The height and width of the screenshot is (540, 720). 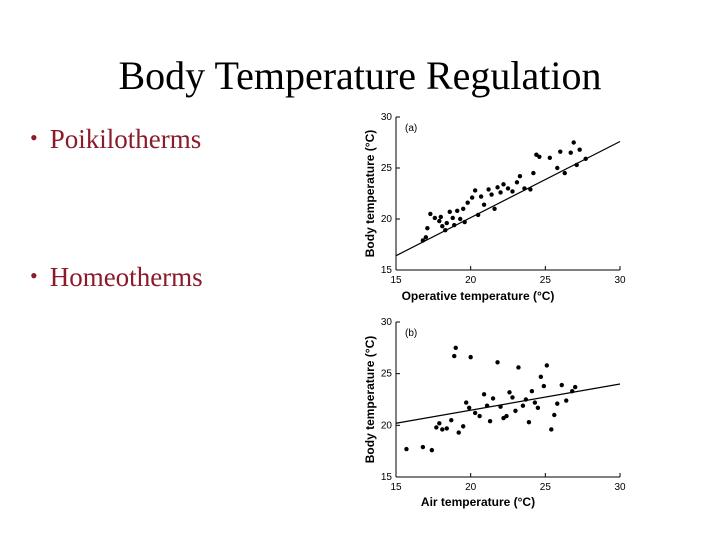 What do you see at coordinates (126, 277) in the screenshot?
I see `bullet-label: Homeotherms` at bounding box center [126, 277].